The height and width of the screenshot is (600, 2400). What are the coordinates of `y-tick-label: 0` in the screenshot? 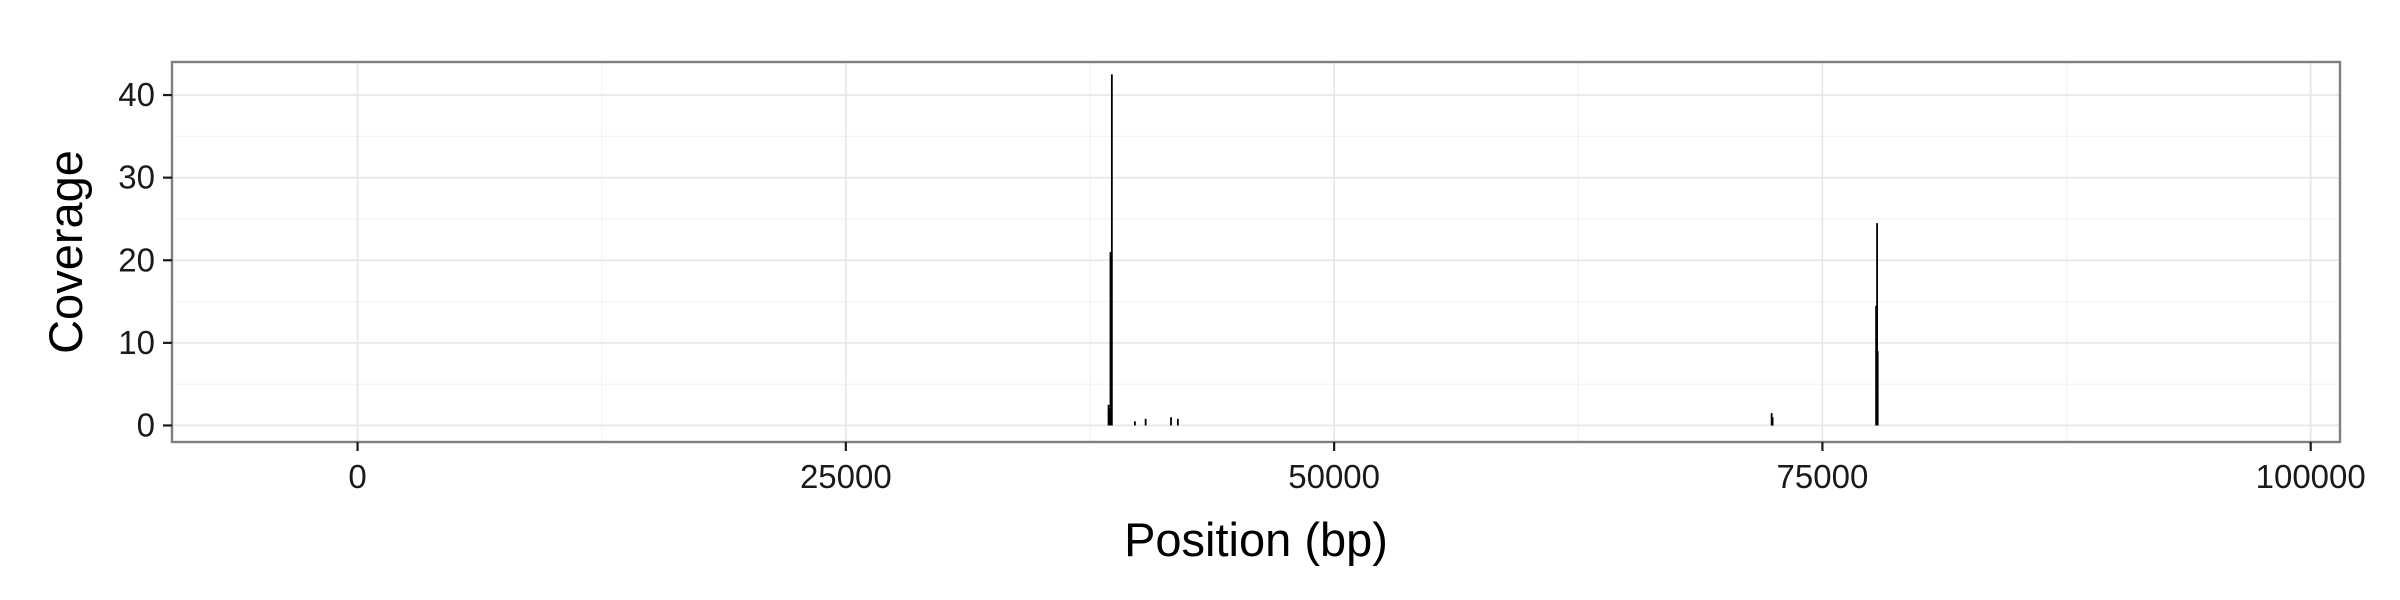 It's located at (146, 424).